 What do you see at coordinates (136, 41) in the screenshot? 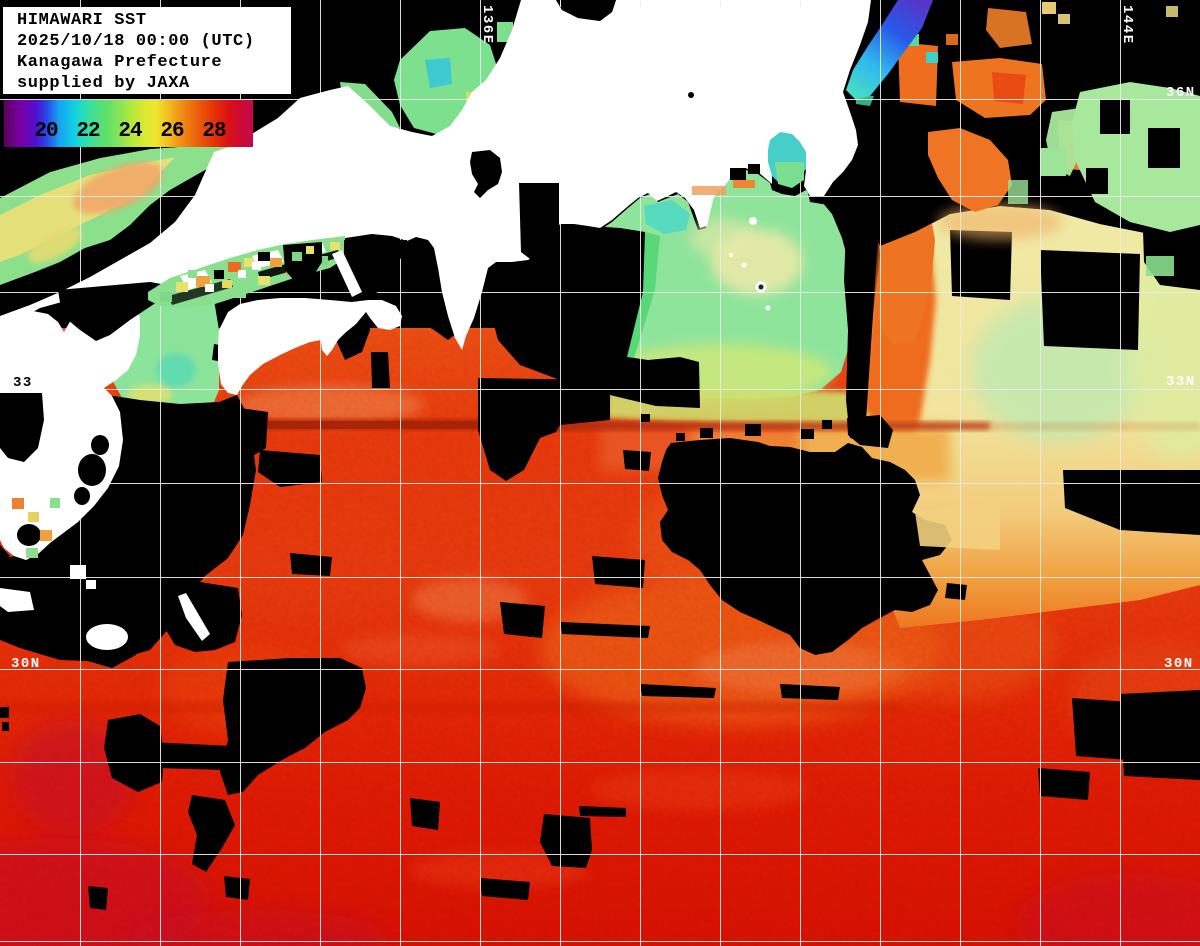
I see `svg-text: 2025/10/18 00:00 (UTC)` at bounding box center [136, 41].